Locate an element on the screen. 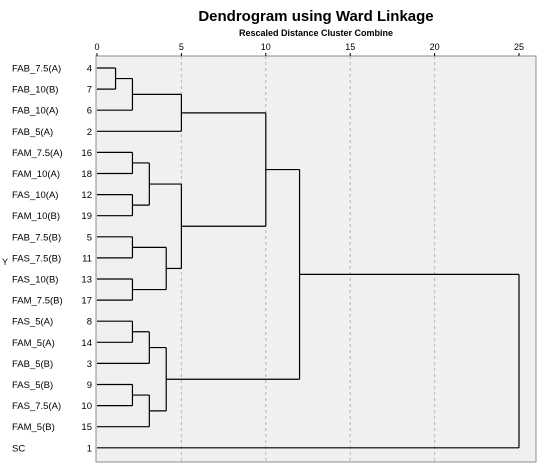 The height and width of the screenshot is (468, 550). leaf-label: FAM_7.5(B) is located at coordinates (37, 301).